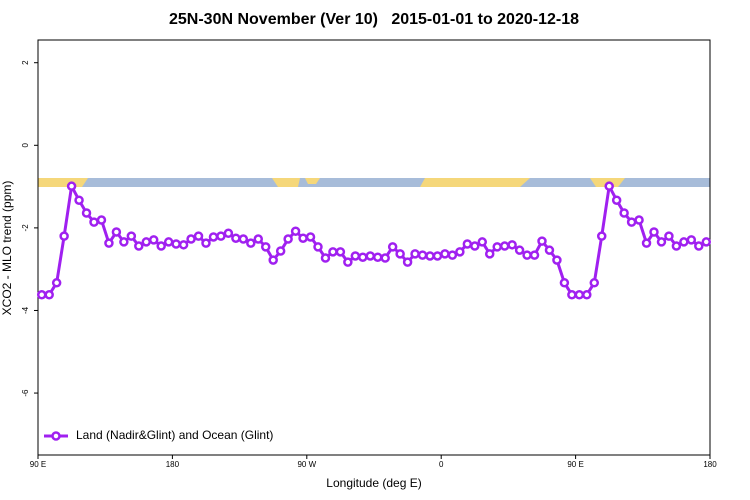 The image size is (750, 500). Describe the element at coordinates (174, 435) in the screenshot. I see `legend-label: Land (Nadir&Glint) and Ocean (Glint)` at that location.